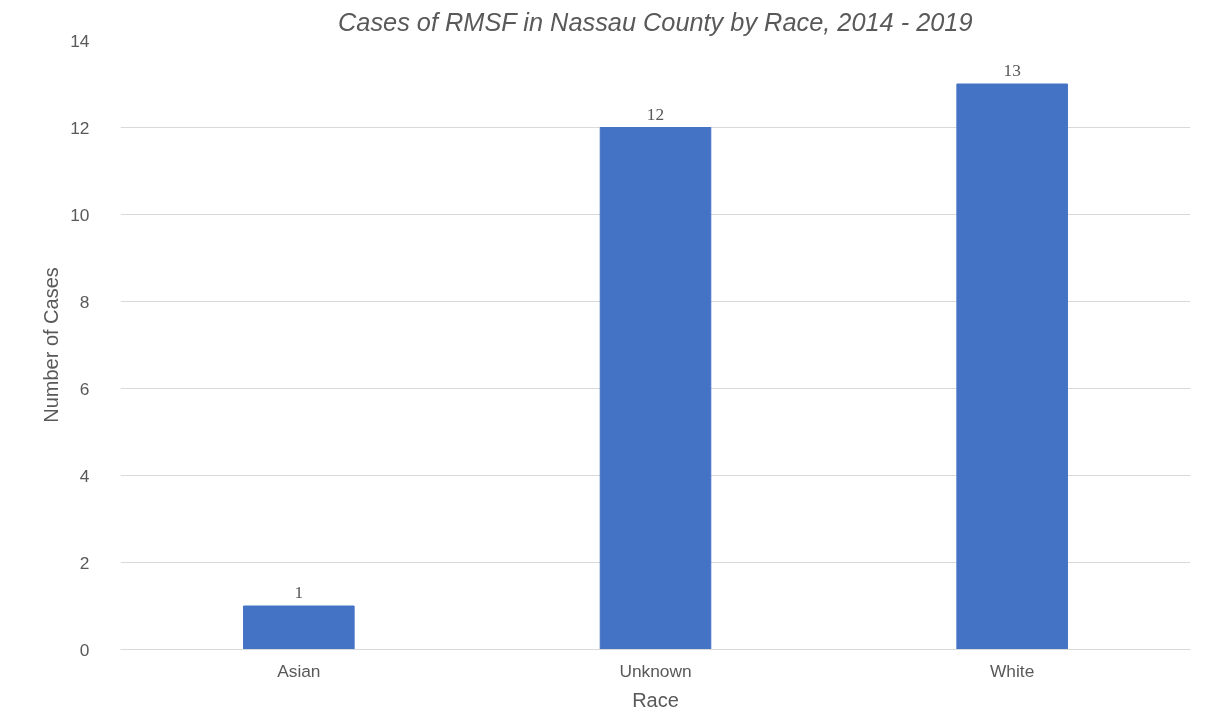 This screenshot has width=1209, height=717. Describe the element at coordinates (299, 670) in the screenshot. I see `x-tick-label: Asian` at that location.